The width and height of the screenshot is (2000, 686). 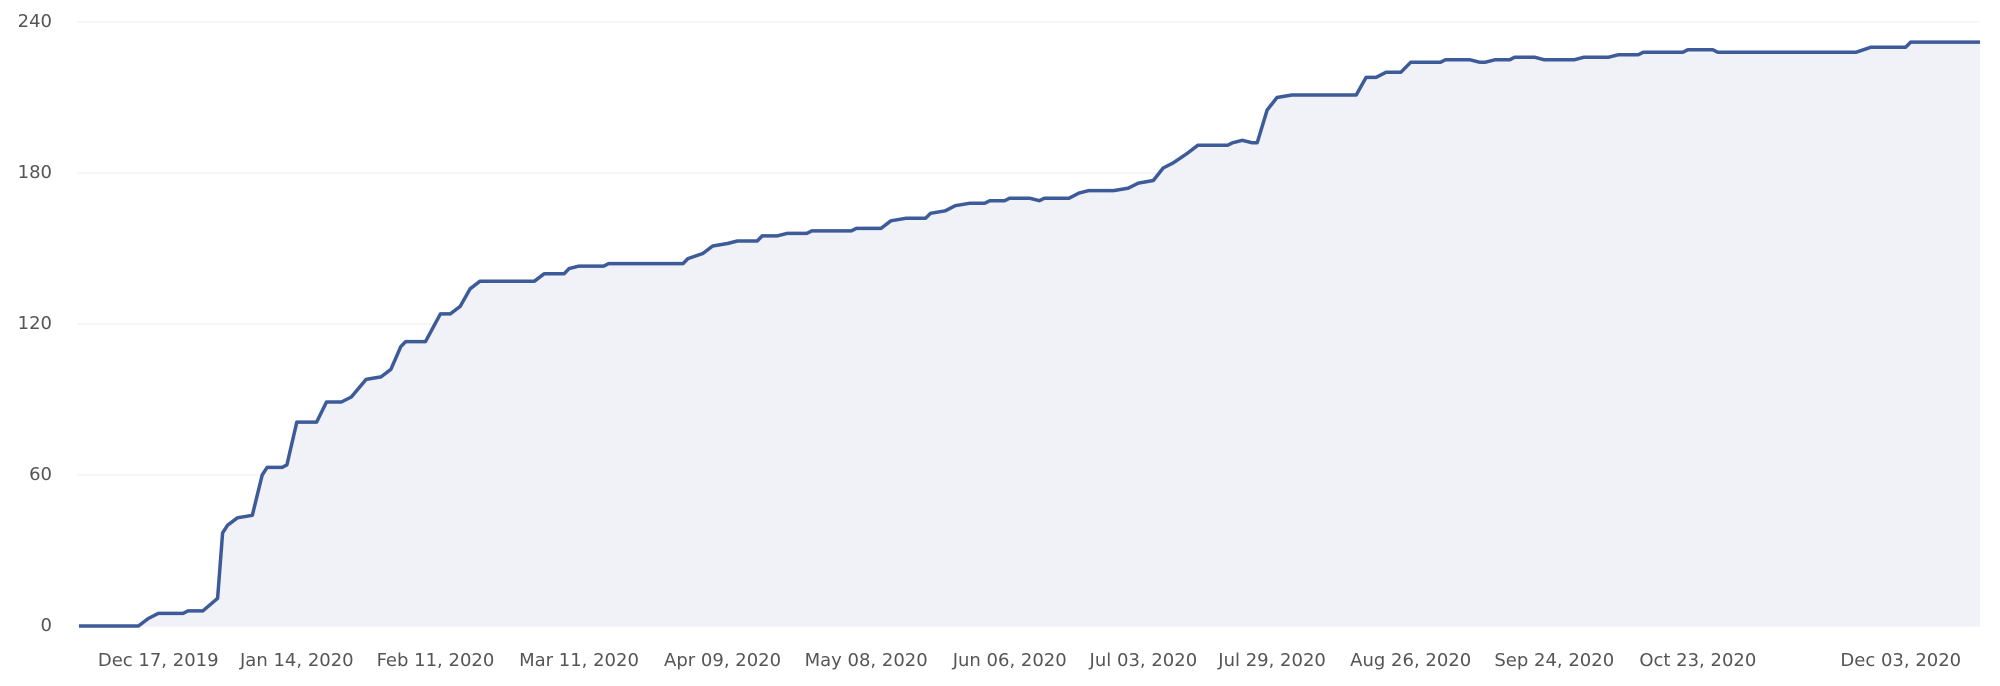 What do you see at coordinates (1271, 660) in the screenshot?
I see `x-tick-label: Jul 29, 2020` at bounding box center [1271, 660].